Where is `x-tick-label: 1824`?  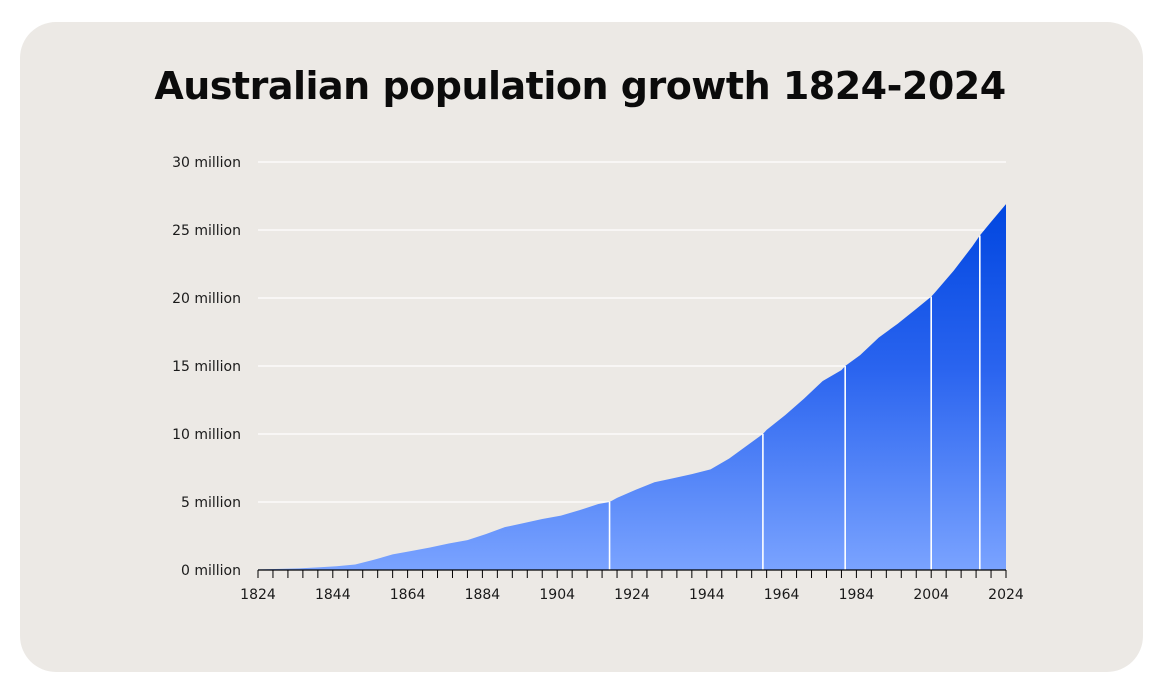 x-tick-label: 1824 is located at coordinates (258, 595).